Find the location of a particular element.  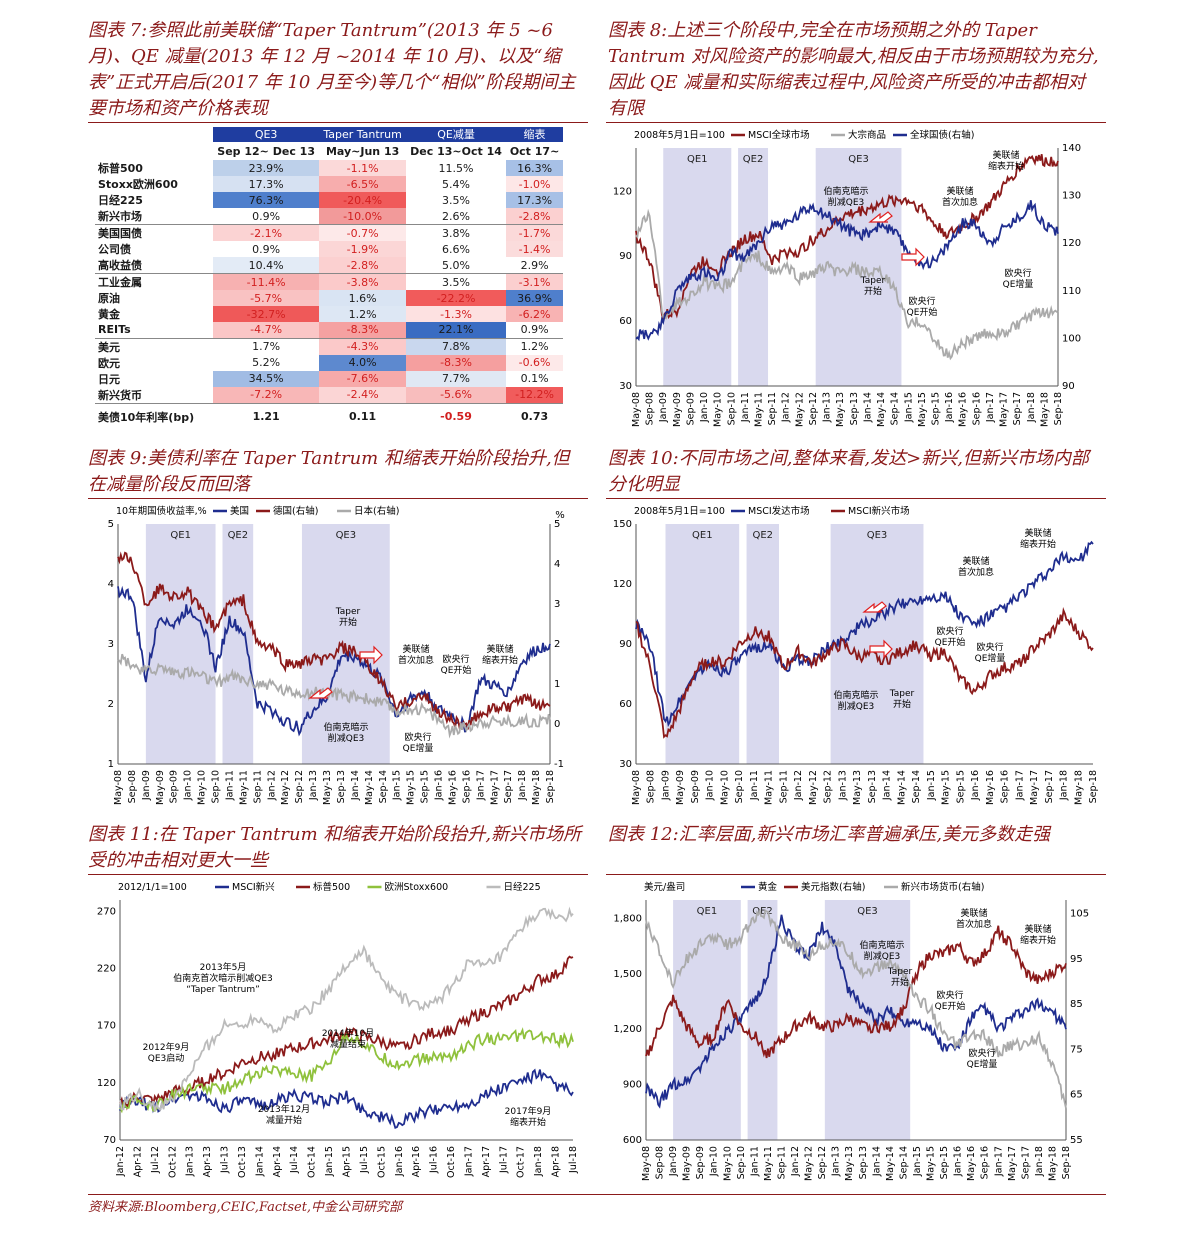

x-tick-label: May-13 is located at coordinates (849, 1163).